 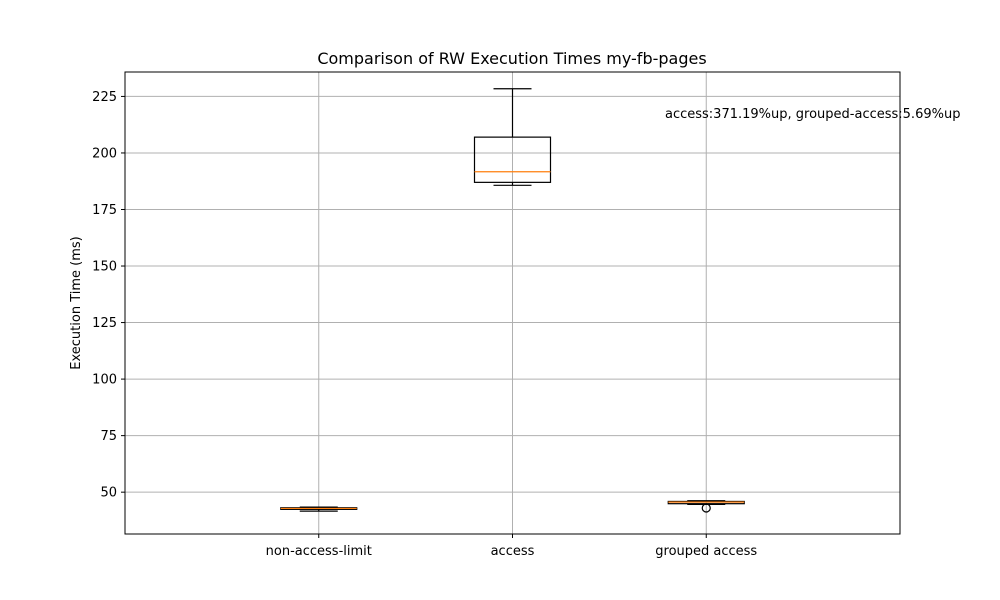 I want to click on y-tick-label: 125, so click(x=104, y=323).